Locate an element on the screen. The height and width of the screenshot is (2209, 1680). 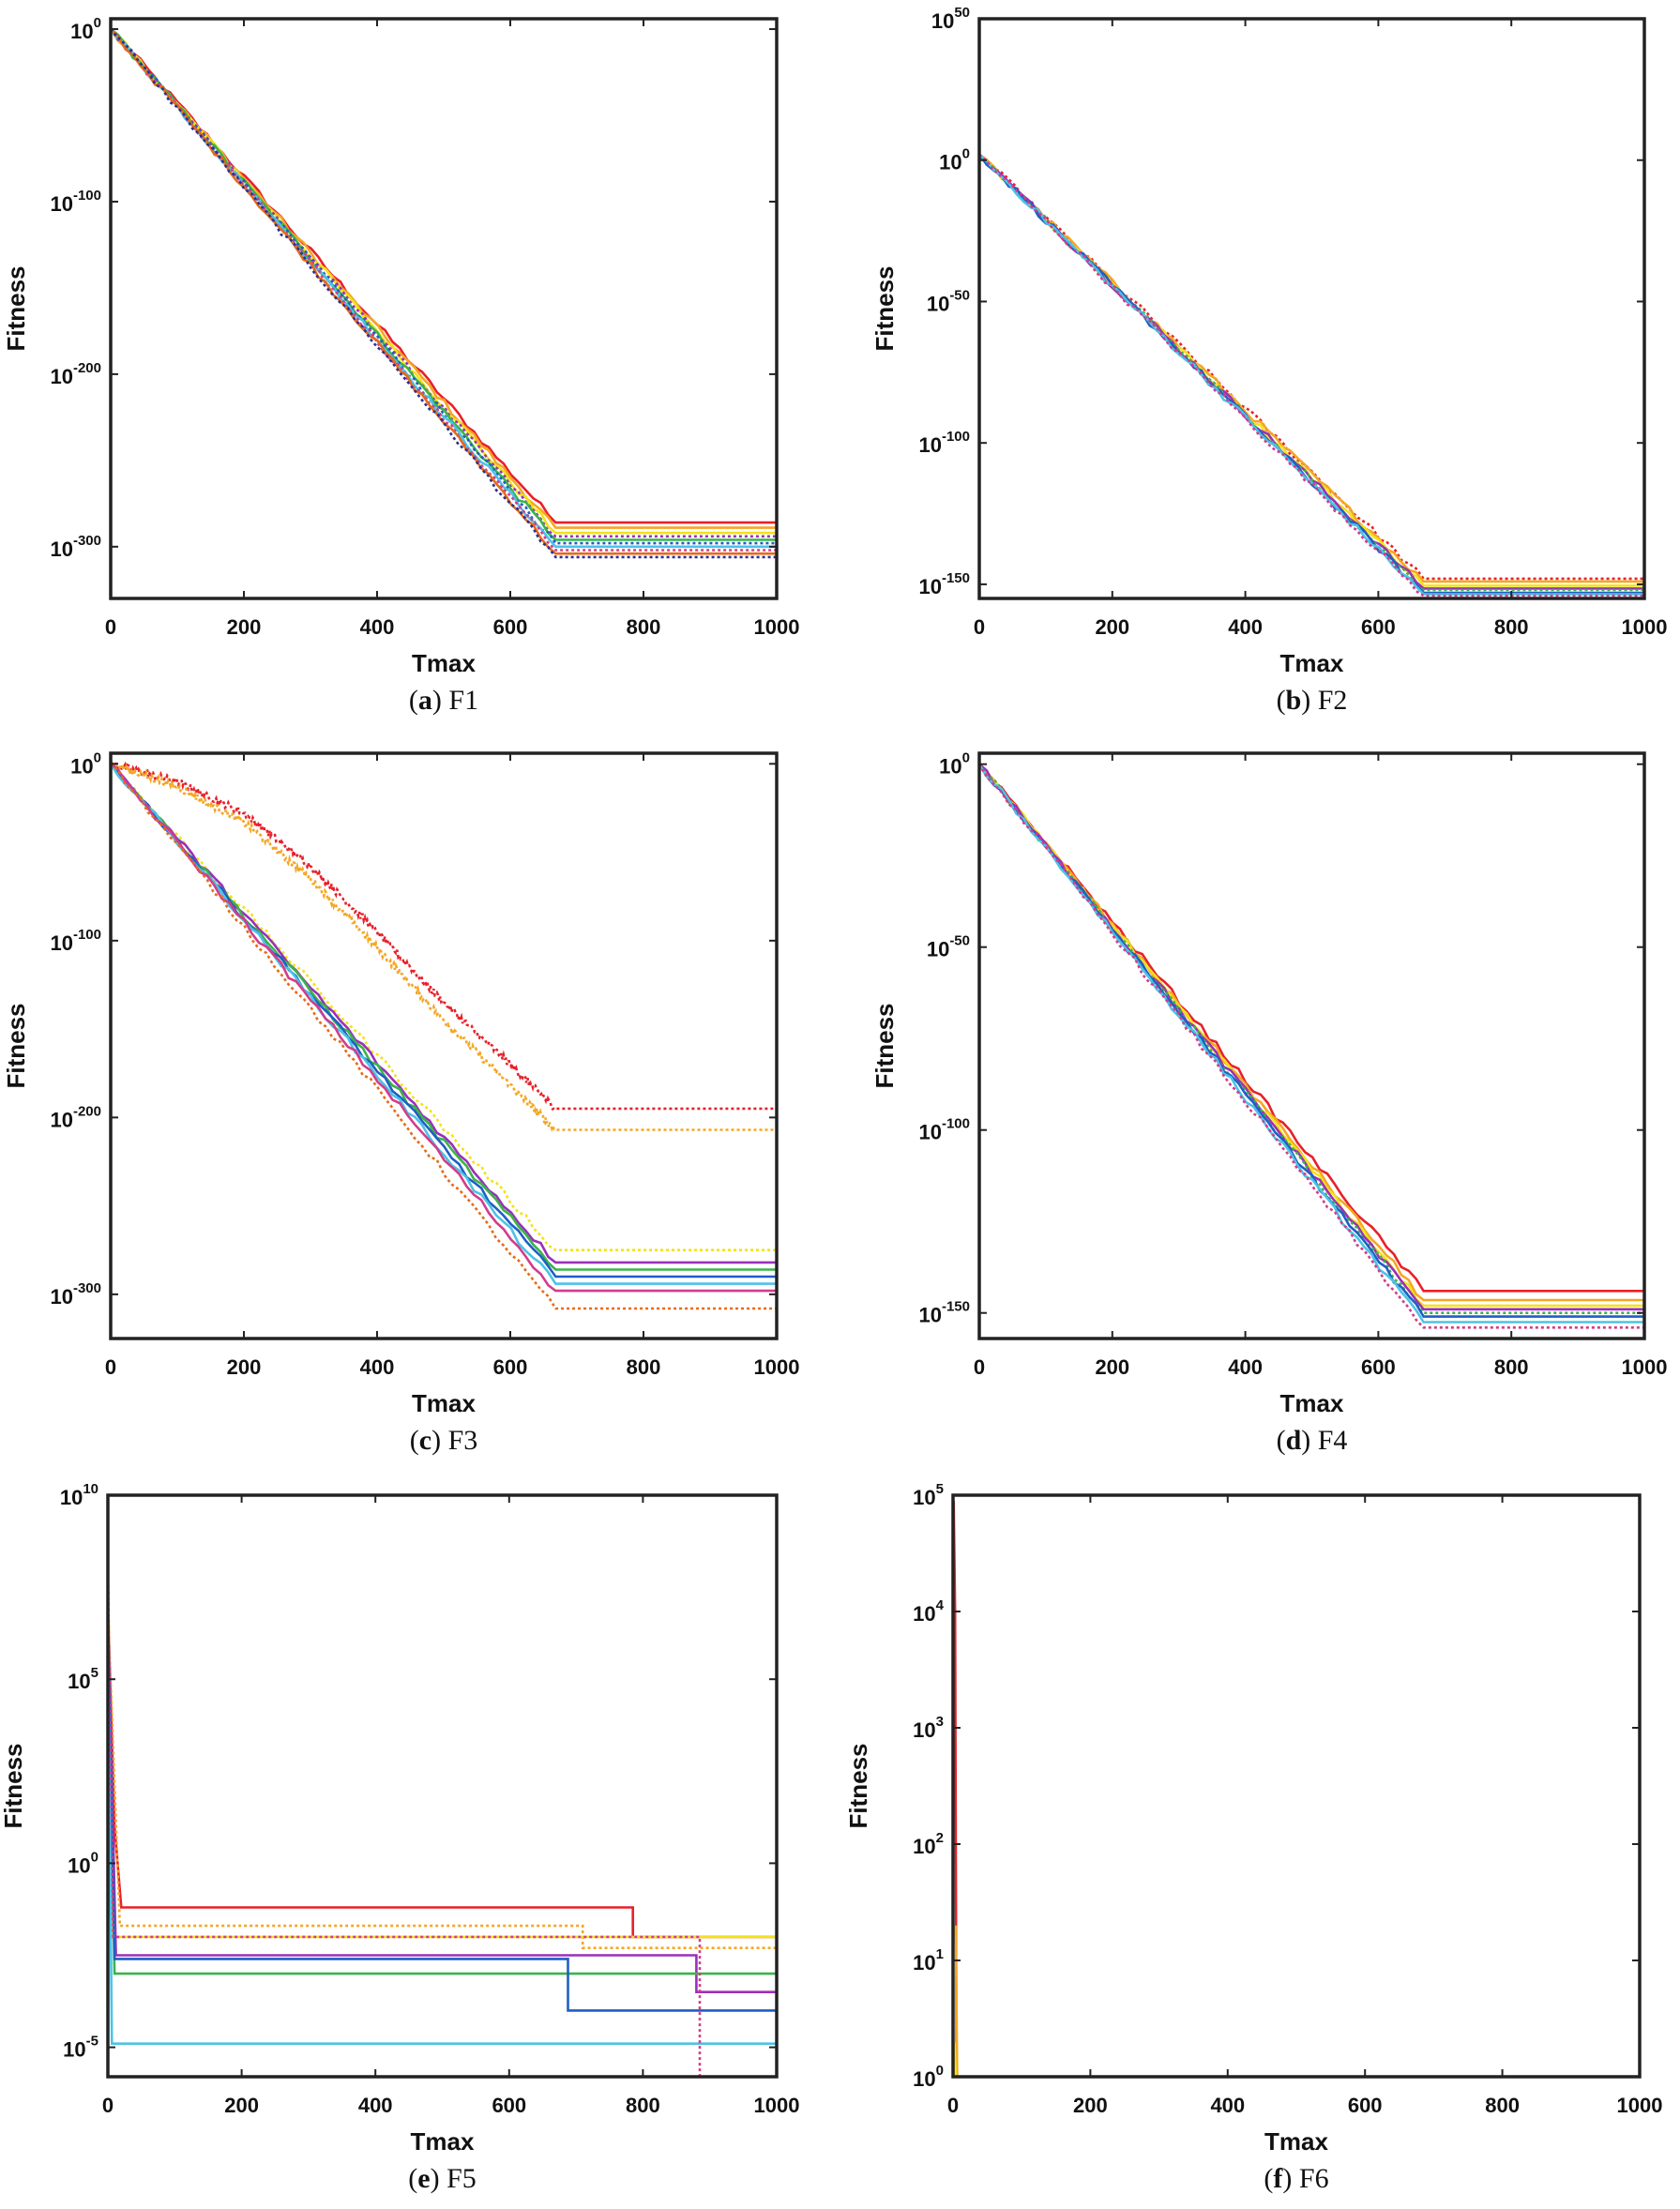
series-line-blue is located at coordinates (1296, 1789).